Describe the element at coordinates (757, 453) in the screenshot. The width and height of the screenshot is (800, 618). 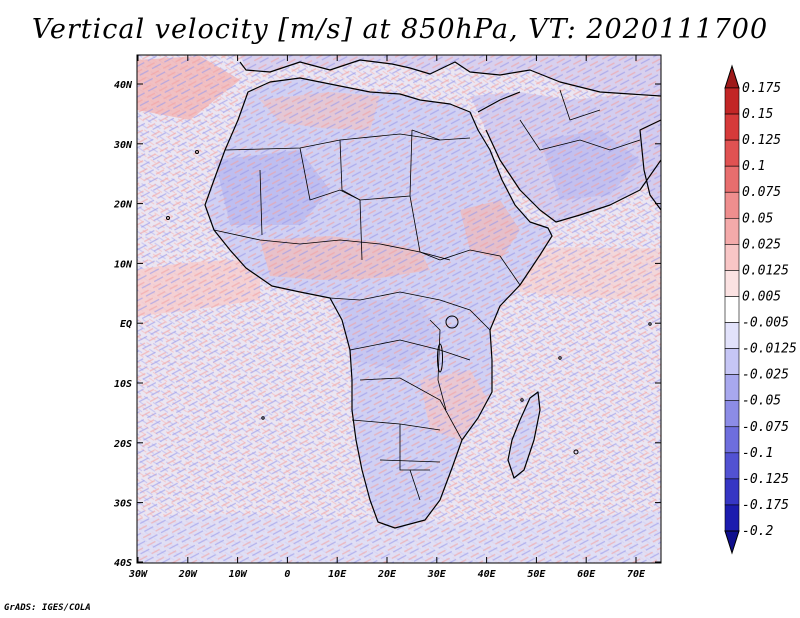
I see `colorbar-label: -0.1` at that location.